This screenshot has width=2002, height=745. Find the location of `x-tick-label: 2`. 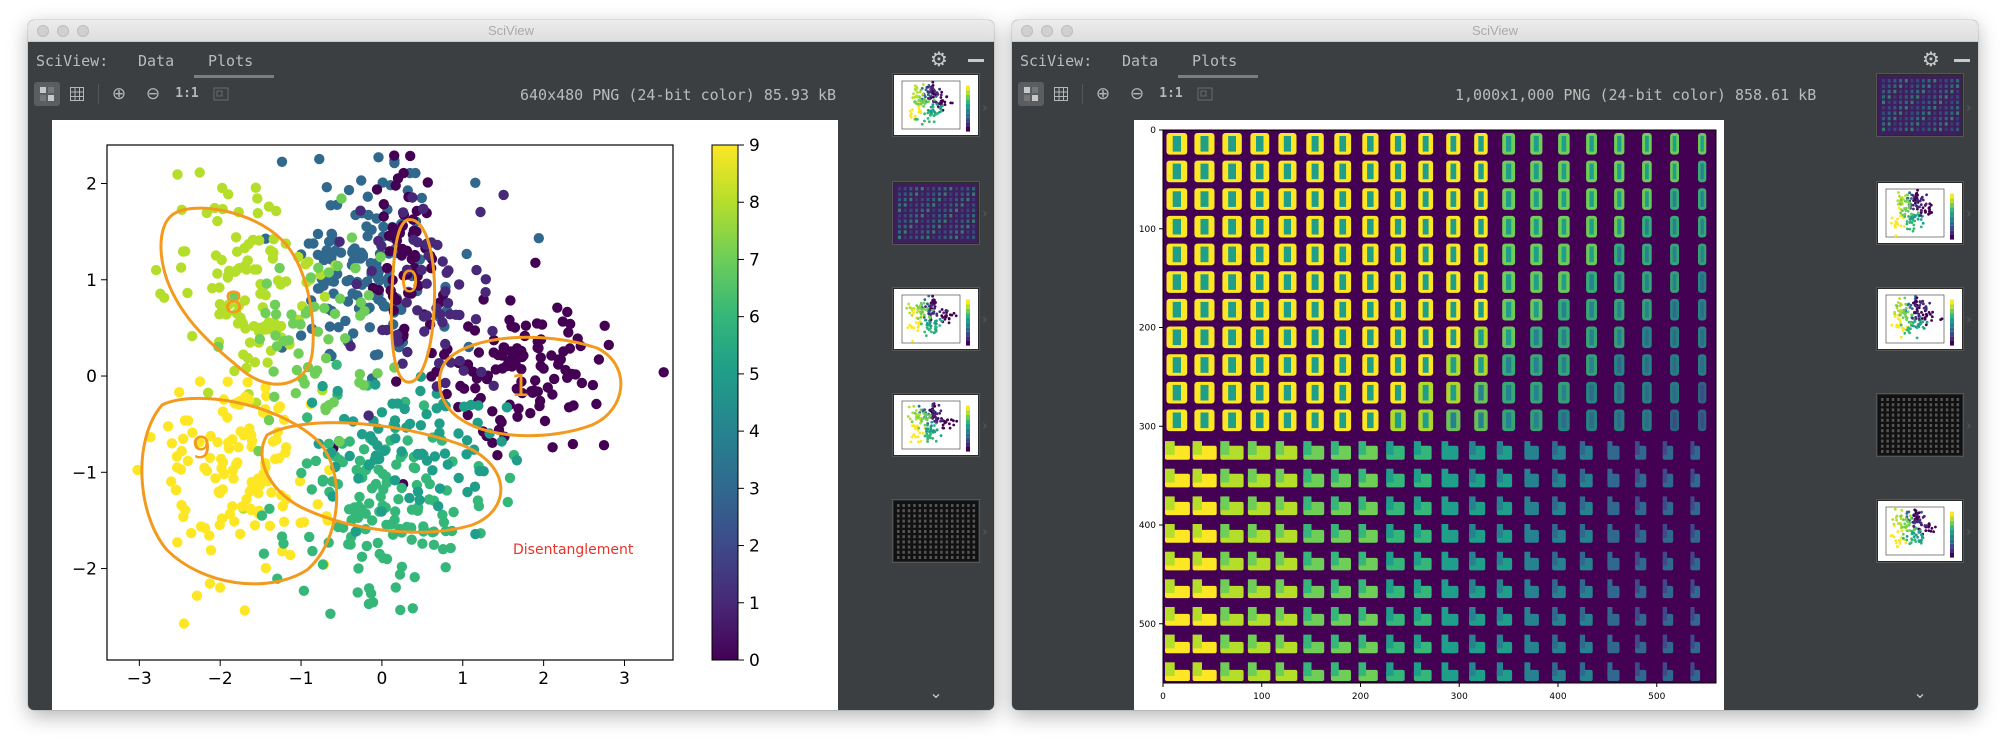

x-tick-label: 2 is located at coordinates (543, 679).